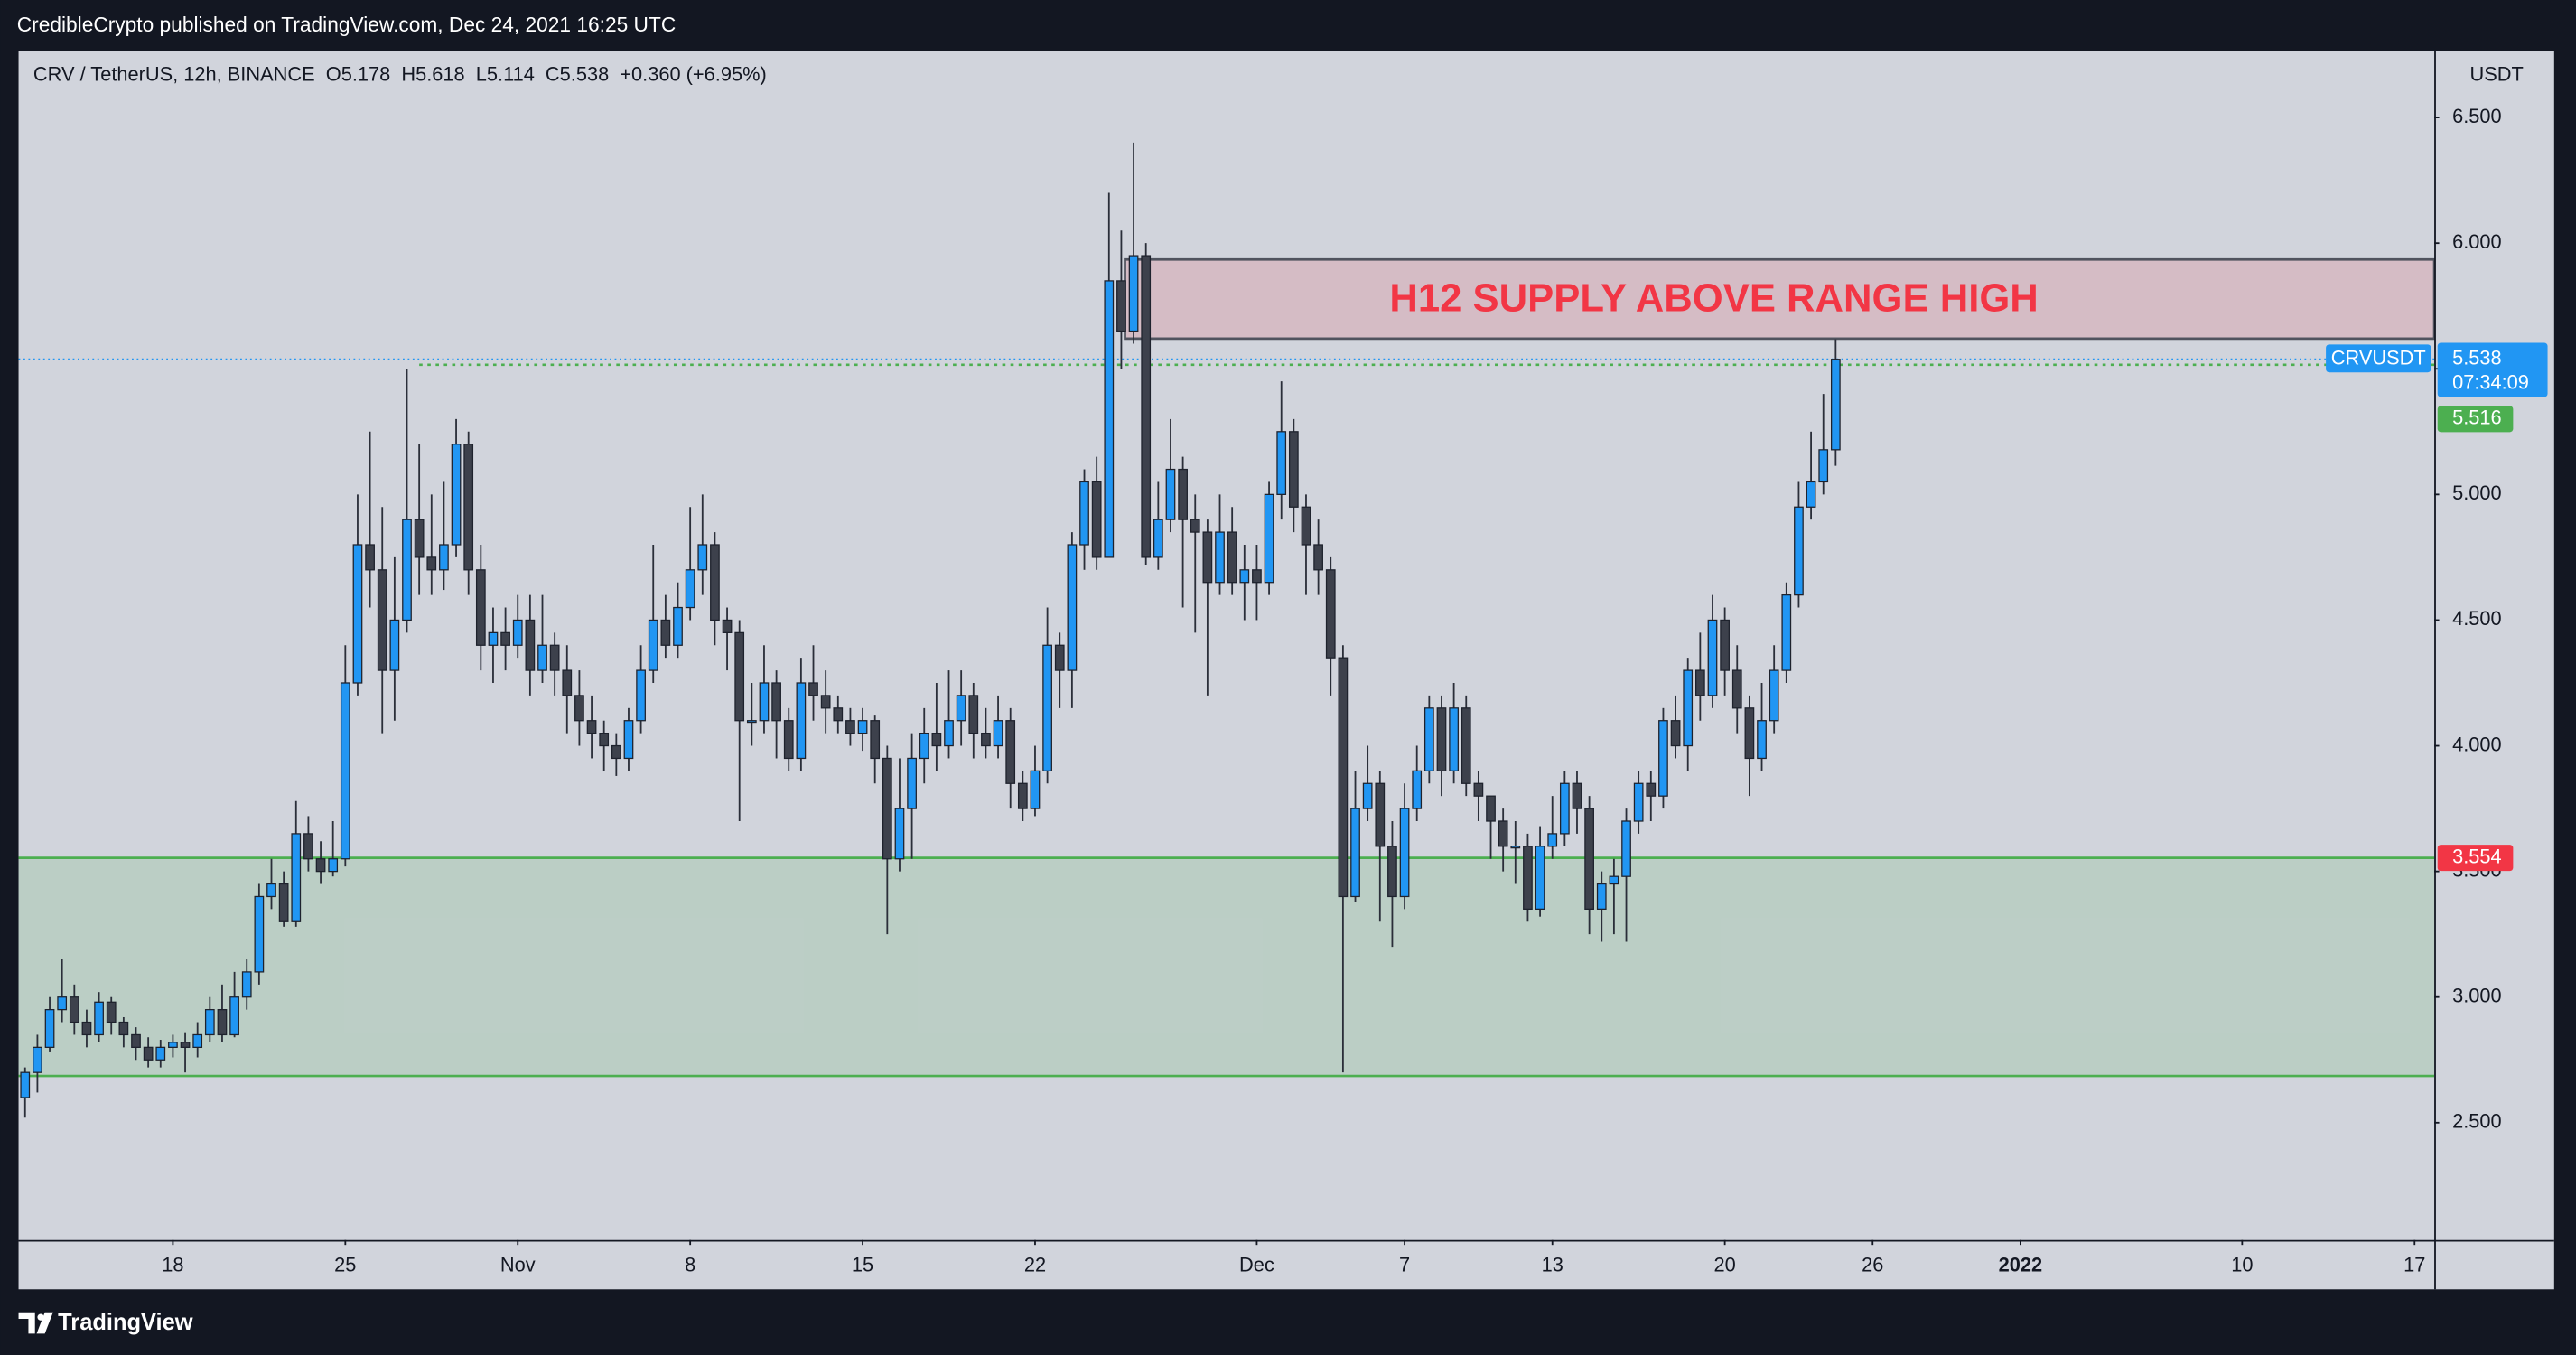 This screenshot has width=2576, height=1355. I want to click on support-tag, so click(2475, 858).